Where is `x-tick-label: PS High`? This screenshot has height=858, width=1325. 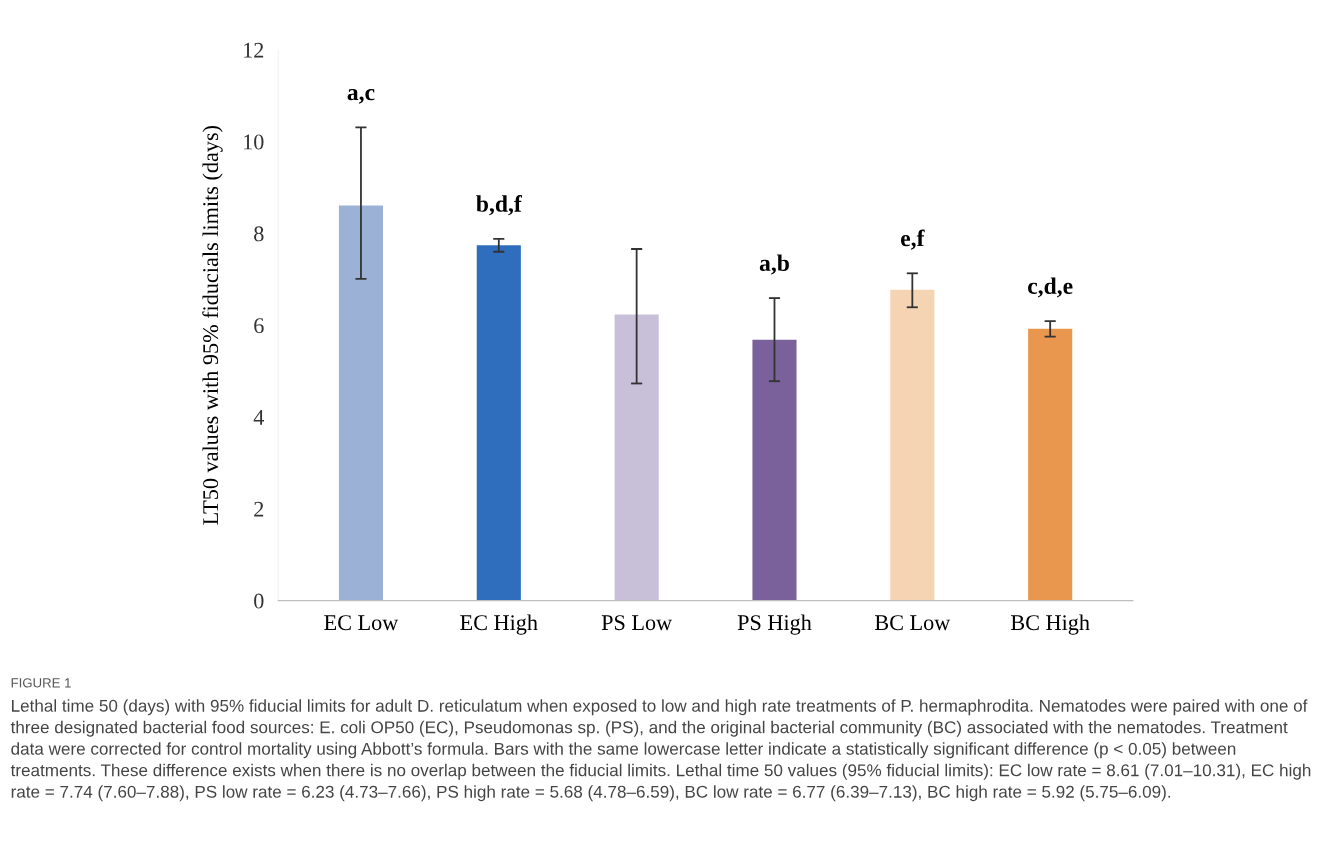 x-tick-label: PS High is located at coordinates (774, 624).